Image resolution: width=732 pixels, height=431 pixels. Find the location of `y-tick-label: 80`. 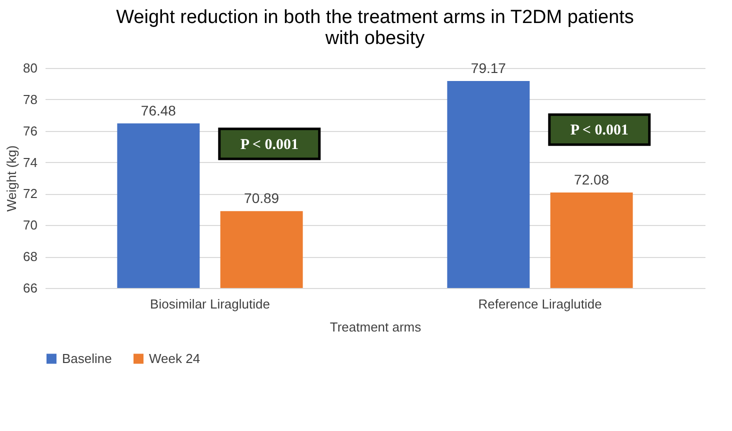

y-tick-label: 80 is located at coordinates (30, 68).